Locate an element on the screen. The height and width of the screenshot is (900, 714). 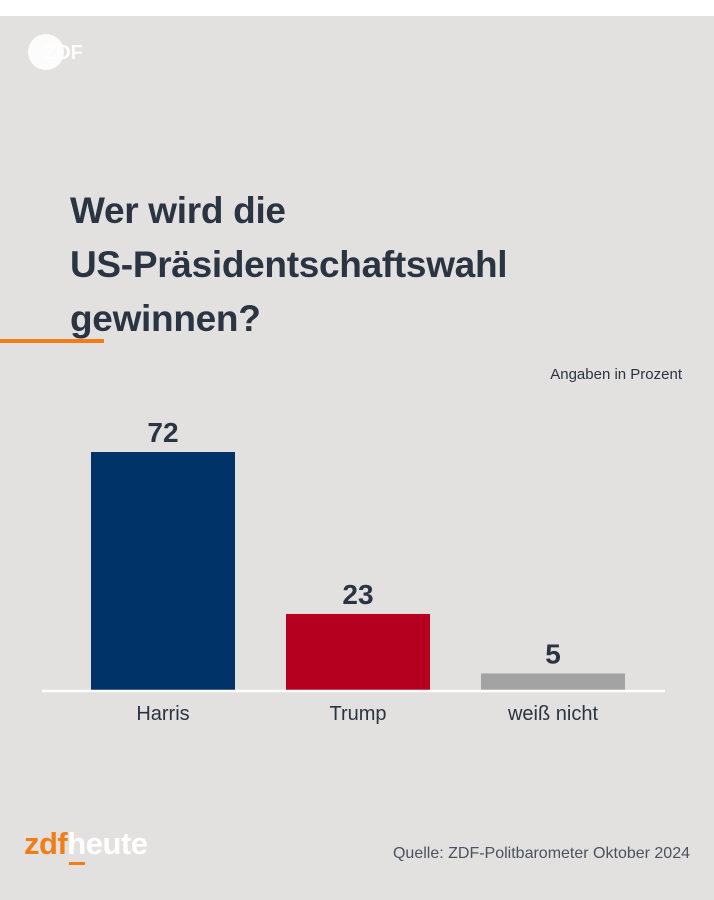
bar-value-label: 72 is located at coordinates (162, 432).